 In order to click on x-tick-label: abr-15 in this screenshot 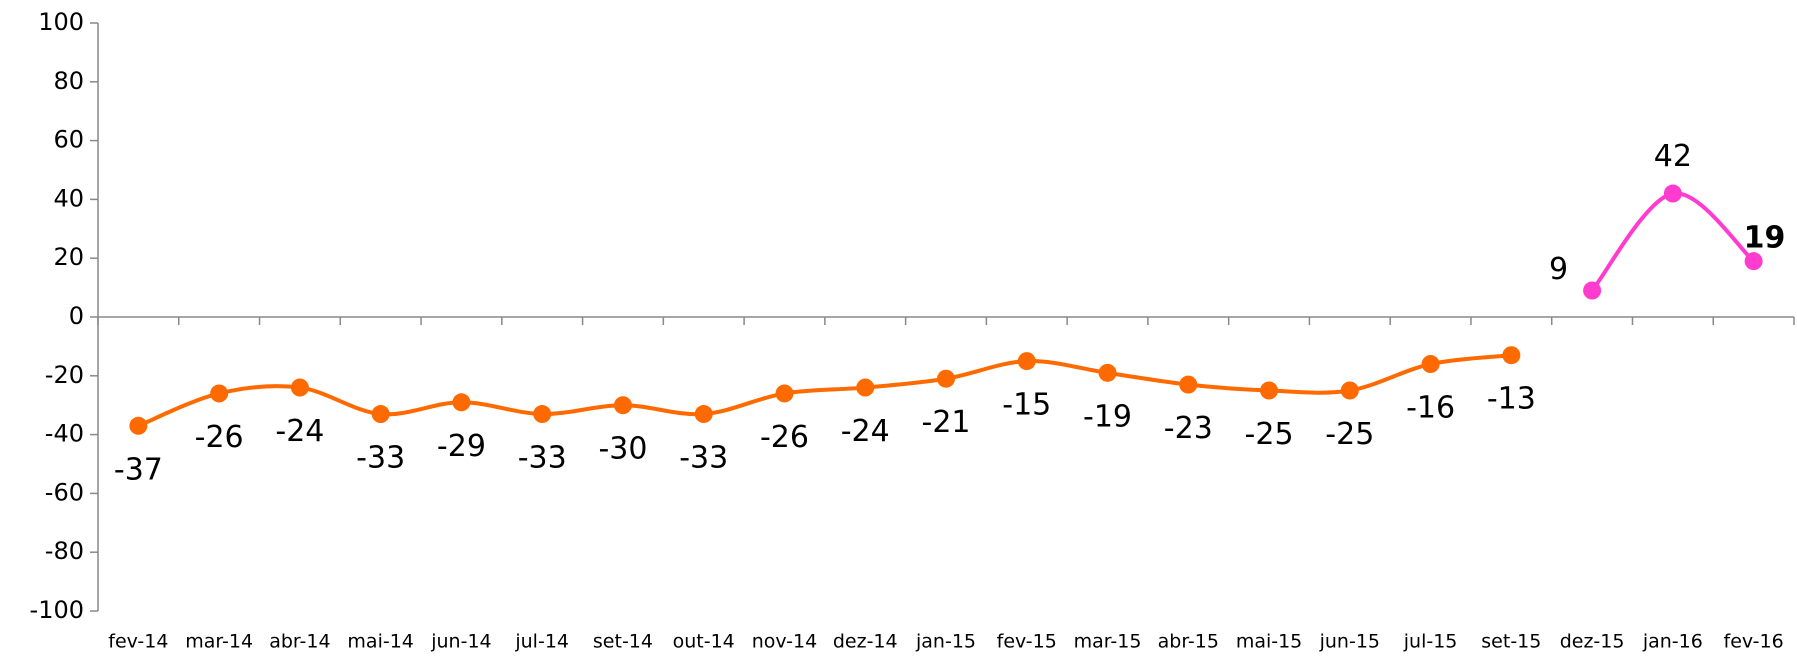, I will do `click(1188, 642)`.